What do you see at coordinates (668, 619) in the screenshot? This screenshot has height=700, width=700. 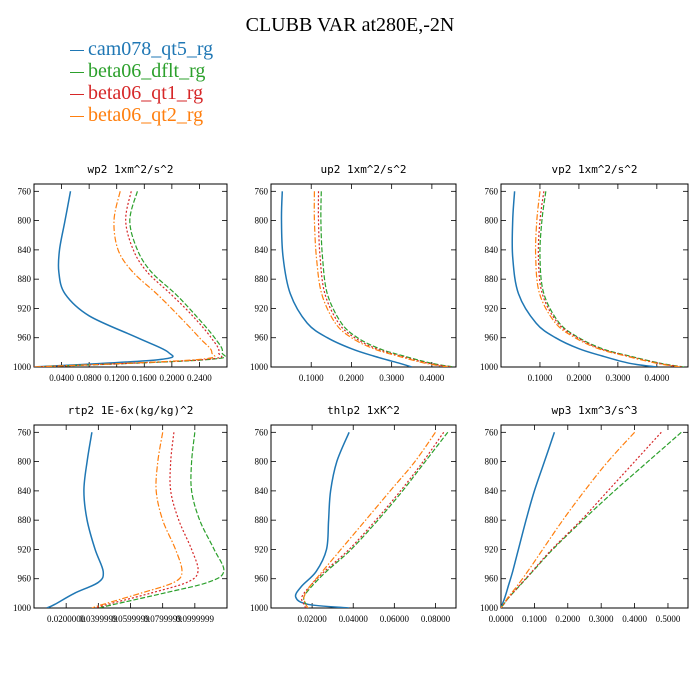 I see `x-tick-label: 0.5000` at bounding box center [668, 619].